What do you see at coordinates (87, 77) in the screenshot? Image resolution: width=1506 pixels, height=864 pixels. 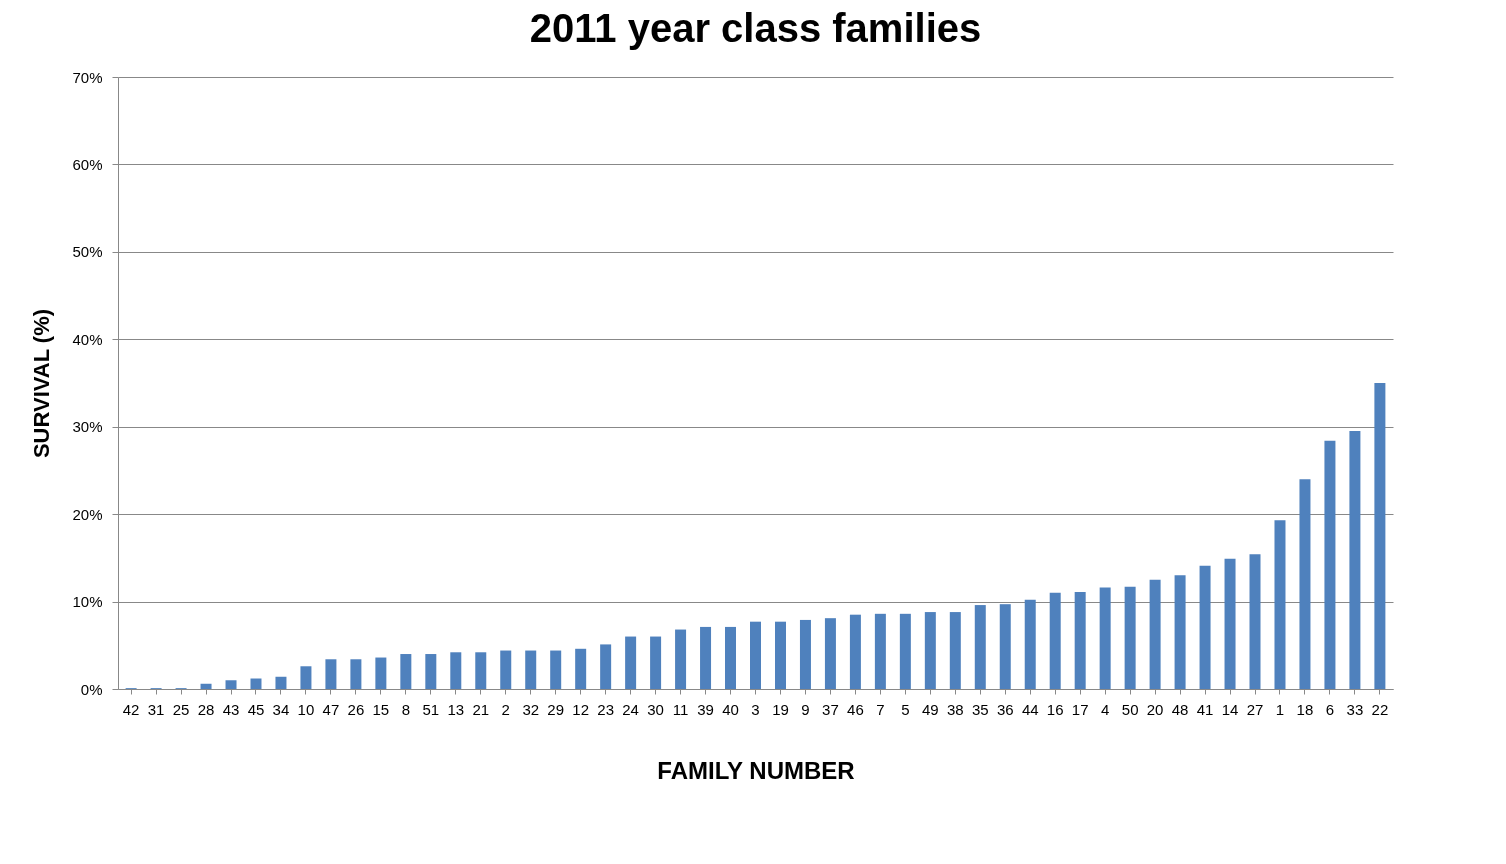 I see `y-tick-label: 70%` at bounding box center [87, 77].